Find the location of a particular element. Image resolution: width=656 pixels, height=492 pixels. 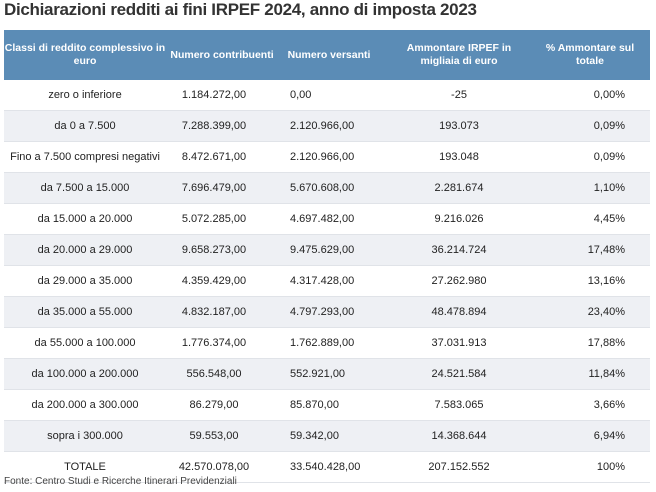

header-cell: Numero versanti is located at coordinates (329, 54).